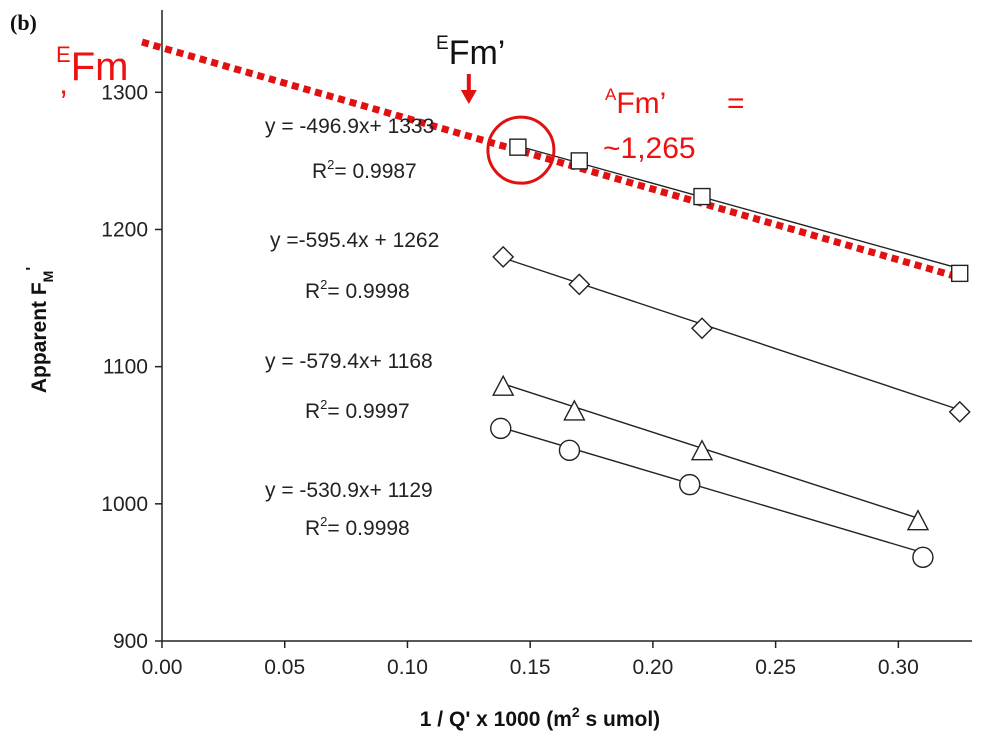  Describe the element at coordinates (468, 89) in the screenshot. I see `efm-arrow` at that location.